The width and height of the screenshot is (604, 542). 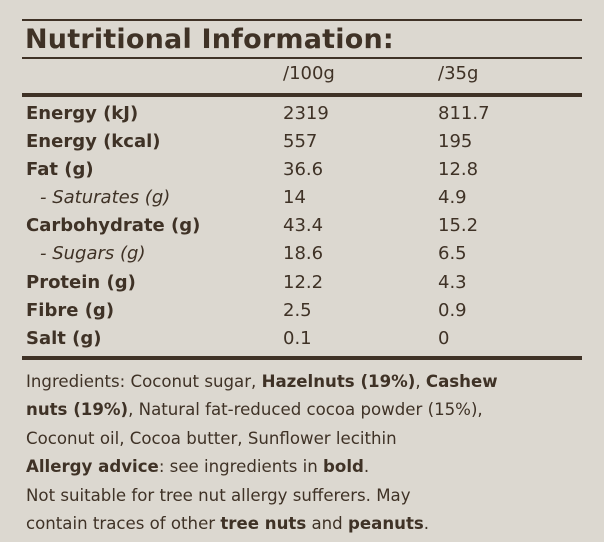 I want to click on value-per-35g: 195, so click(x=455, y=142).